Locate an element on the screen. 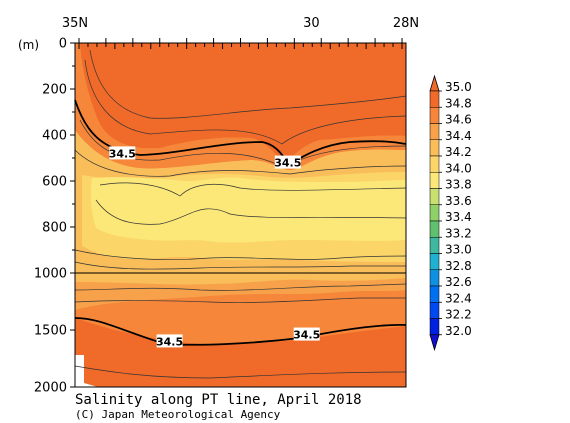 The width and height of the screenshot is (570, 423). colorbar-label: 34.4 is located at coordinates (458, 136).